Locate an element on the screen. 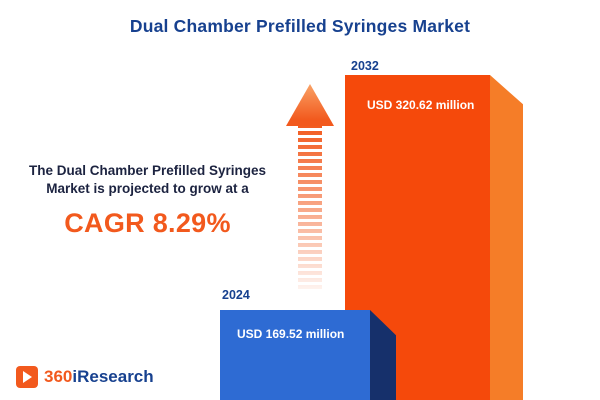  annotation-line-2: Market is projected to grow at a is located at coordinates (147, 189).